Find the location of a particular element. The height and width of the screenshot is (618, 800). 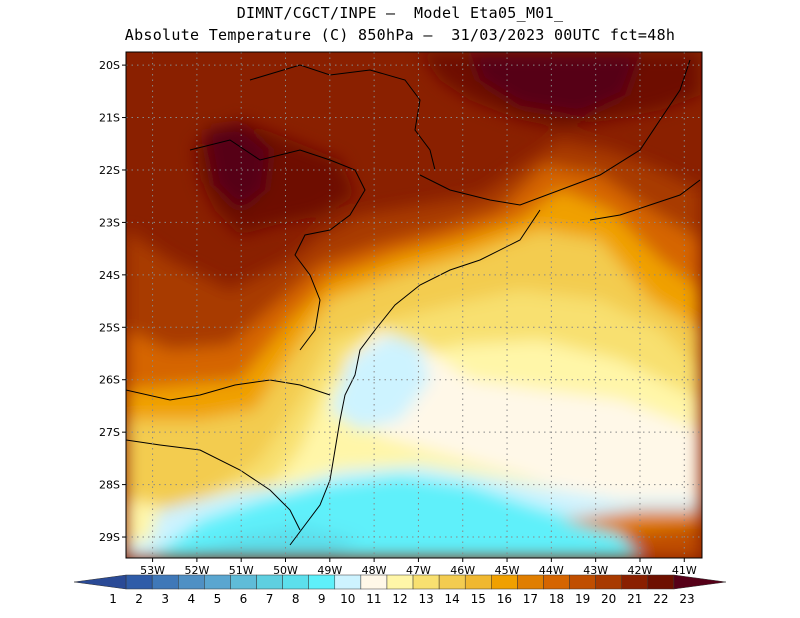

colorbar-label: 15 is located at coordinates (478, 599).